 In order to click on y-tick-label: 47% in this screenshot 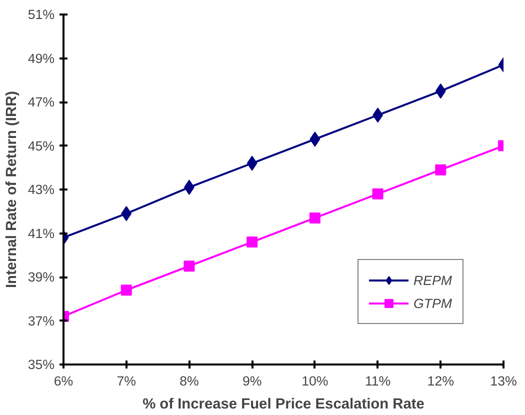, I will do `click(41, 102)`.